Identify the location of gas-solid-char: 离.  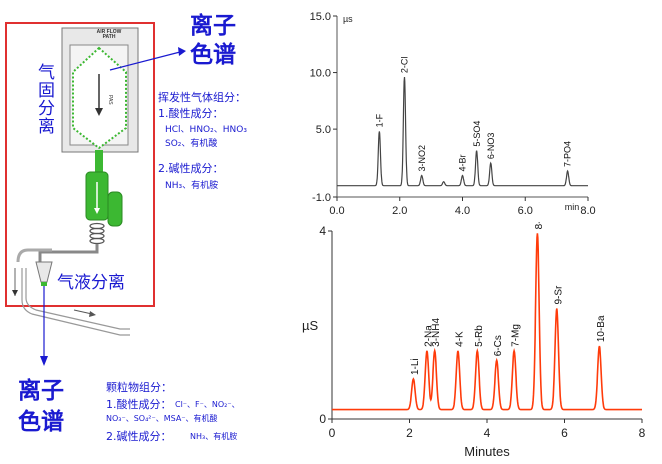
(46, 127).